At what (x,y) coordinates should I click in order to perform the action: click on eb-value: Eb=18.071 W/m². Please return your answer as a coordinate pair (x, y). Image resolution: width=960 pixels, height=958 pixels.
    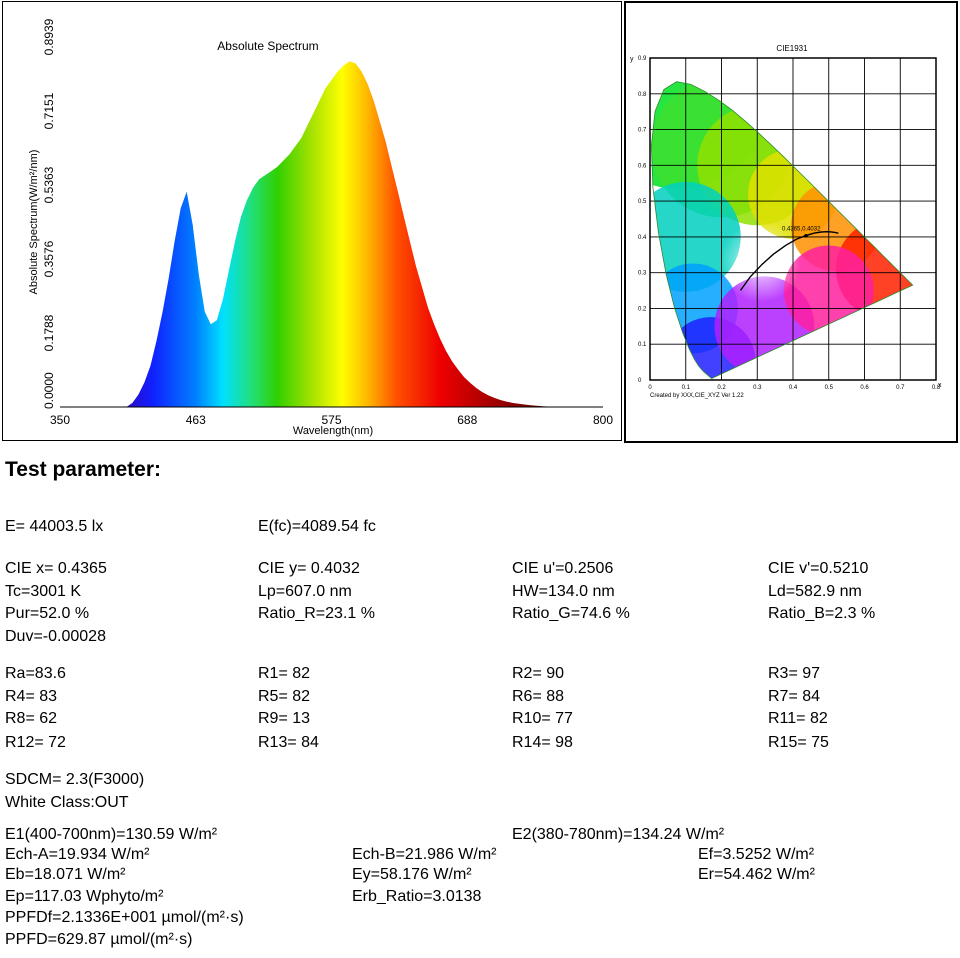
    Looking at the image, I should click on (65, 874).